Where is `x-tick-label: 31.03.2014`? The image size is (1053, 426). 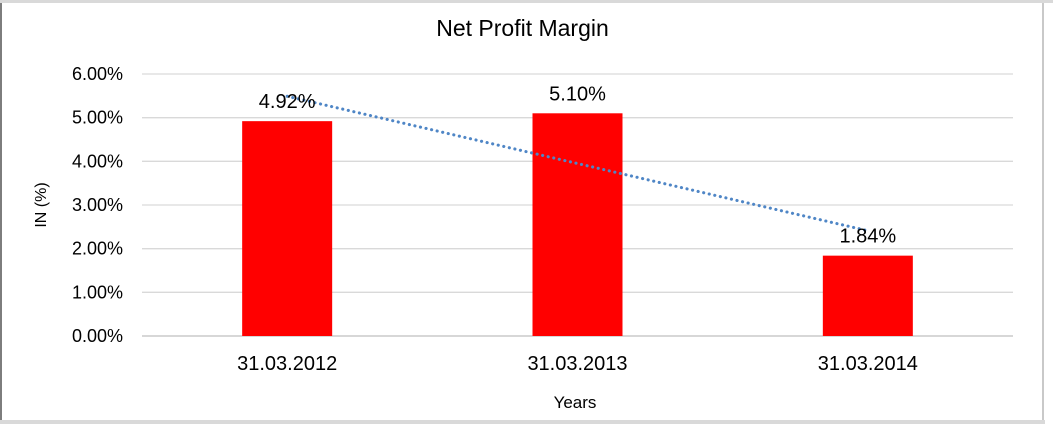 x-tick-label: 31.03.2014 is located at coordinates (868, 364).